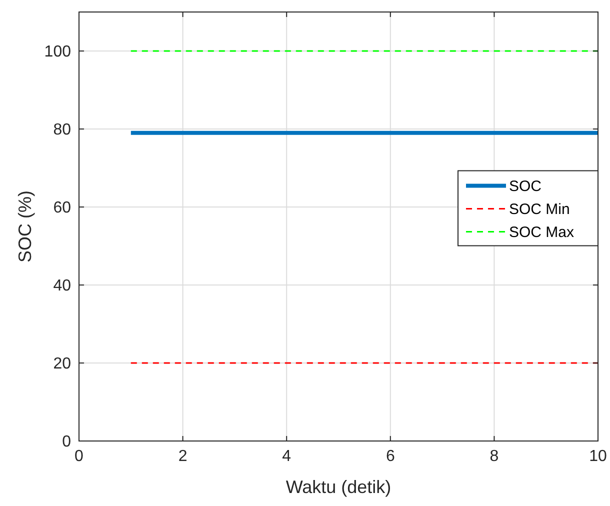 The height and width of the screenshot is (506, 610). Describe the element at coordinates (539, 209) in the screenshot. I see `legend-label: SOC Min` at that location.